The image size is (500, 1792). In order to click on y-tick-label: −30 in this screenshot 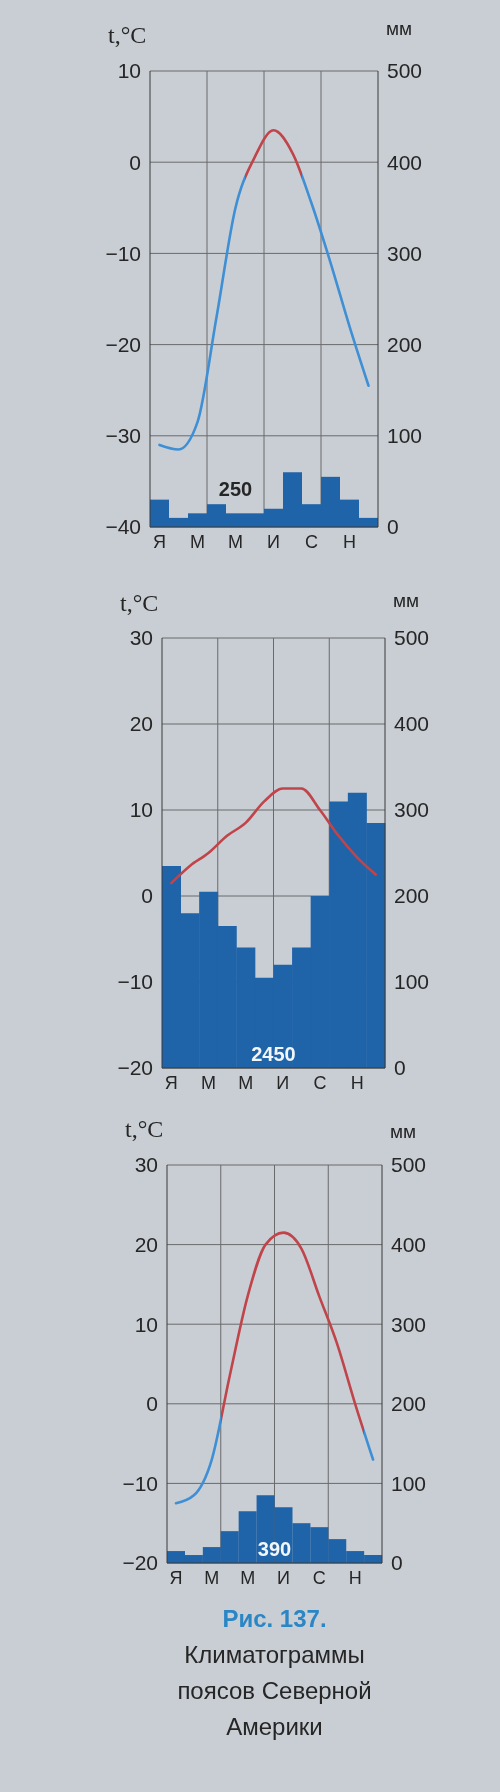, I will do `click(123, 436)`.